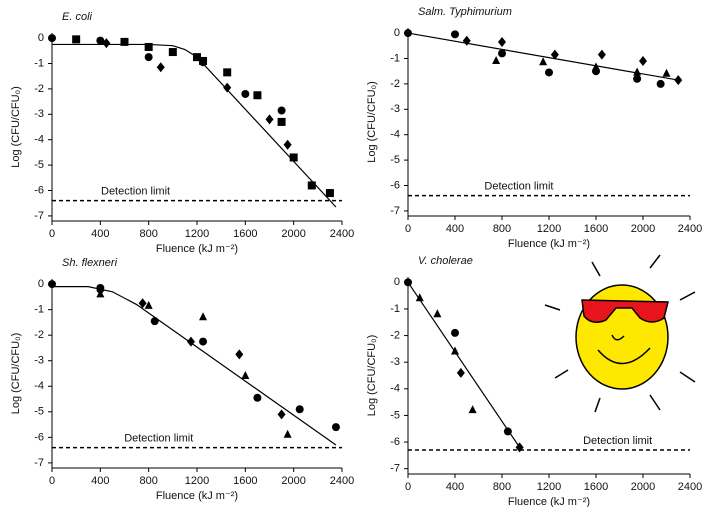 The width and height of the screenshot is (717, 512). Describe the element at coordinates (618, 337) in the screenshot. I see `nose` at that location.